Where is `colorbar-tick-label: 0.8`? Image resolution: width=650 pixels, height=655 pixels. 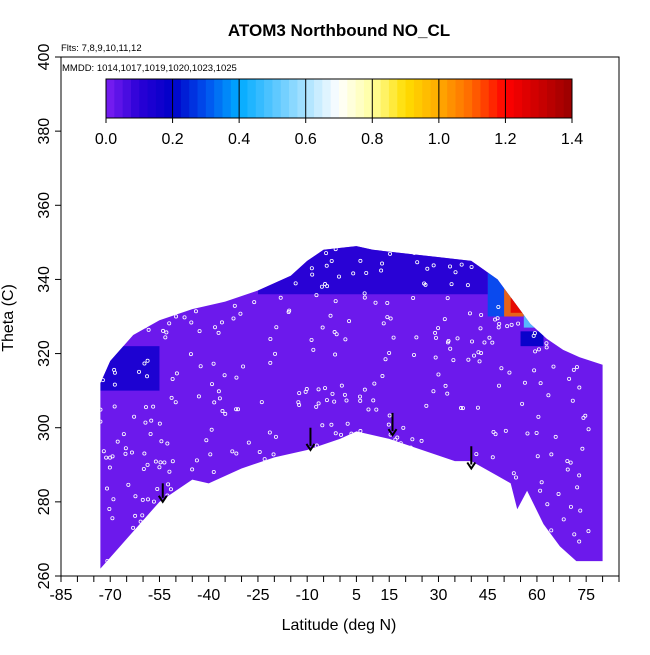 colorbar-tick-label: 0.8 is located at coordinates (372, 139).